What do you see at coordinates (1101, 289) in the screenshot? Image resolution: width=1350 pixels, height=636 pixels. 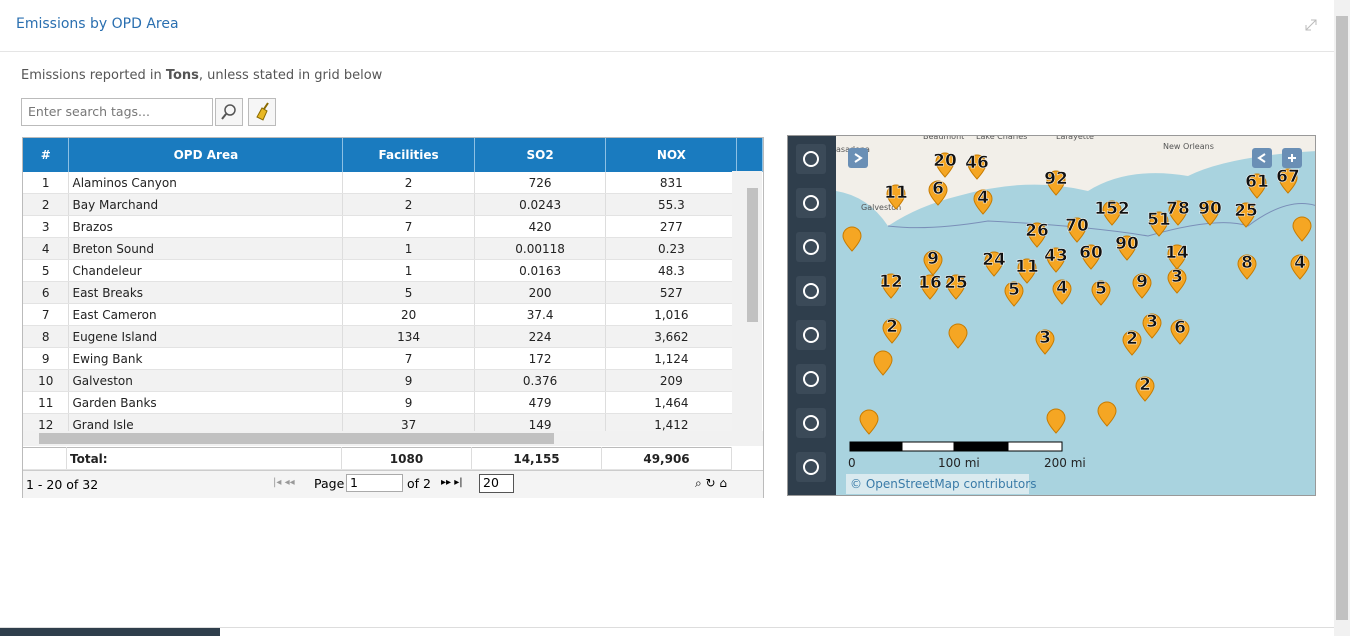 I see `cluster-label: 5` at bounding box center [1101, 289].